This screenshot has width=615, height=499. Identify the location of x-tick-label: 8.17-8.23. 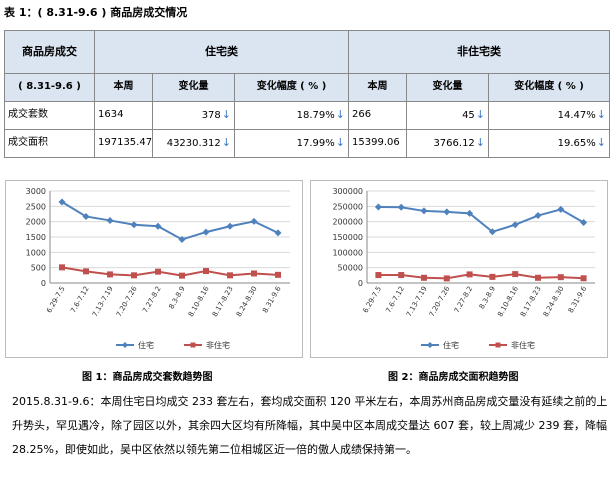
(531, 301).